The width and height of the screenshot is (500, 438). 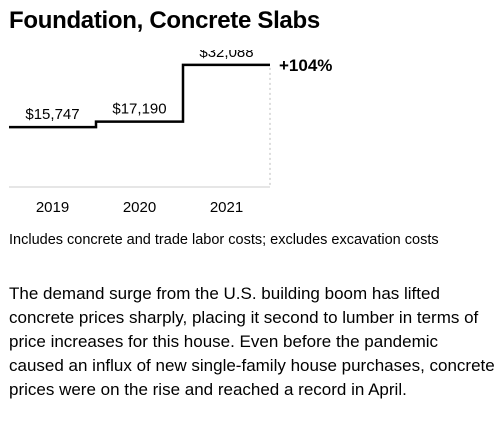 What do you see at coordinates (226, 207) in the screenshot?
I see `x-tick-label: 2021` at bounding box center [226, 207].